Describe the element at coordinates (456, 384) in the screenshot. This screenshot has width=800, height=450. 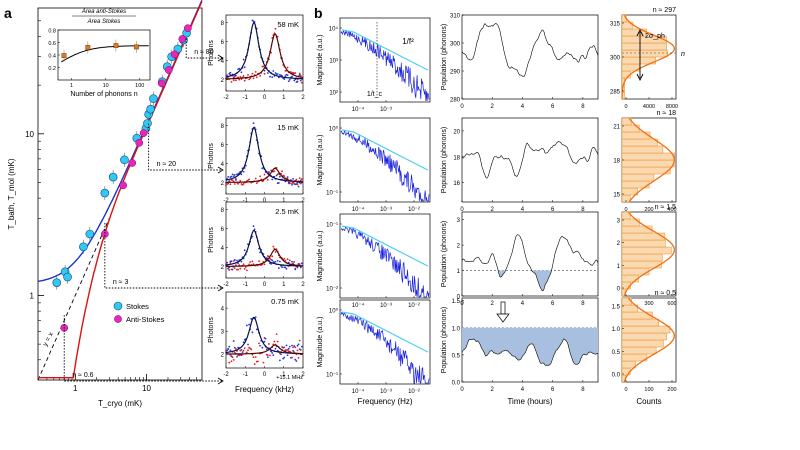
I see `population-y-tick-label: 0.0` at that location.